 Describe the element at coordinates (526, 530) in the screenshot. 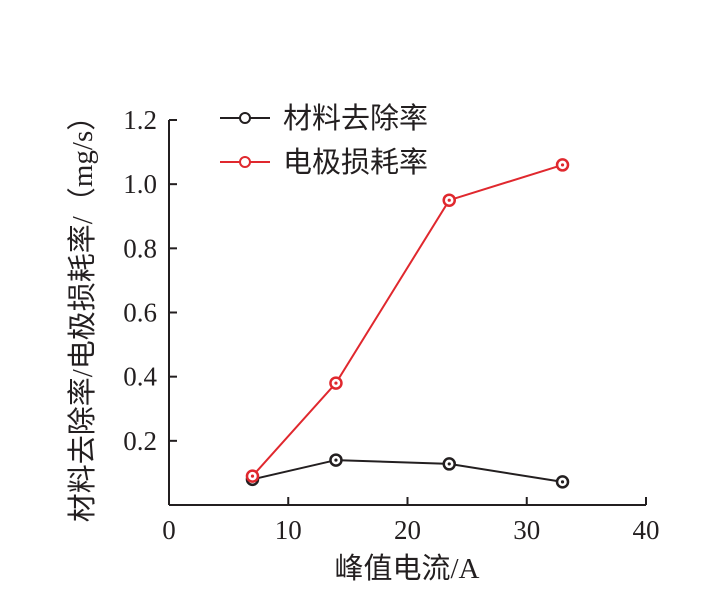

I see `x-tick-label: 30` at that location.